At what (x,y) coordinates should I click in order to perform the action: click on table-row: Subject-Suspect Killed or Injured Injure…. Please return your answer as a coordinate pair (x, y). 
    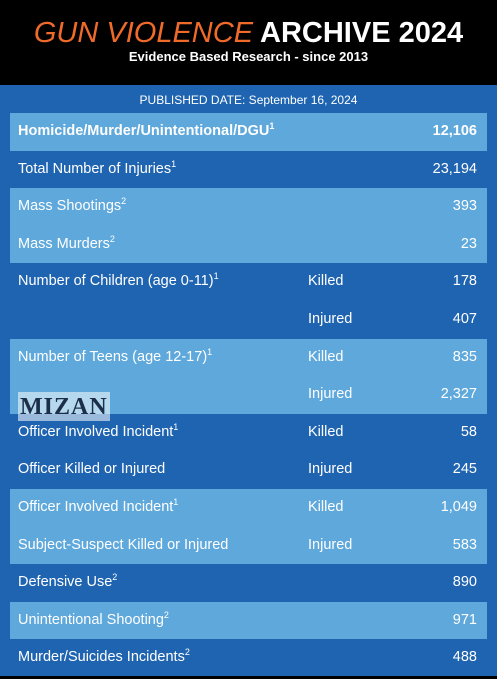
    Looking at the image, I should click on (248, 545).